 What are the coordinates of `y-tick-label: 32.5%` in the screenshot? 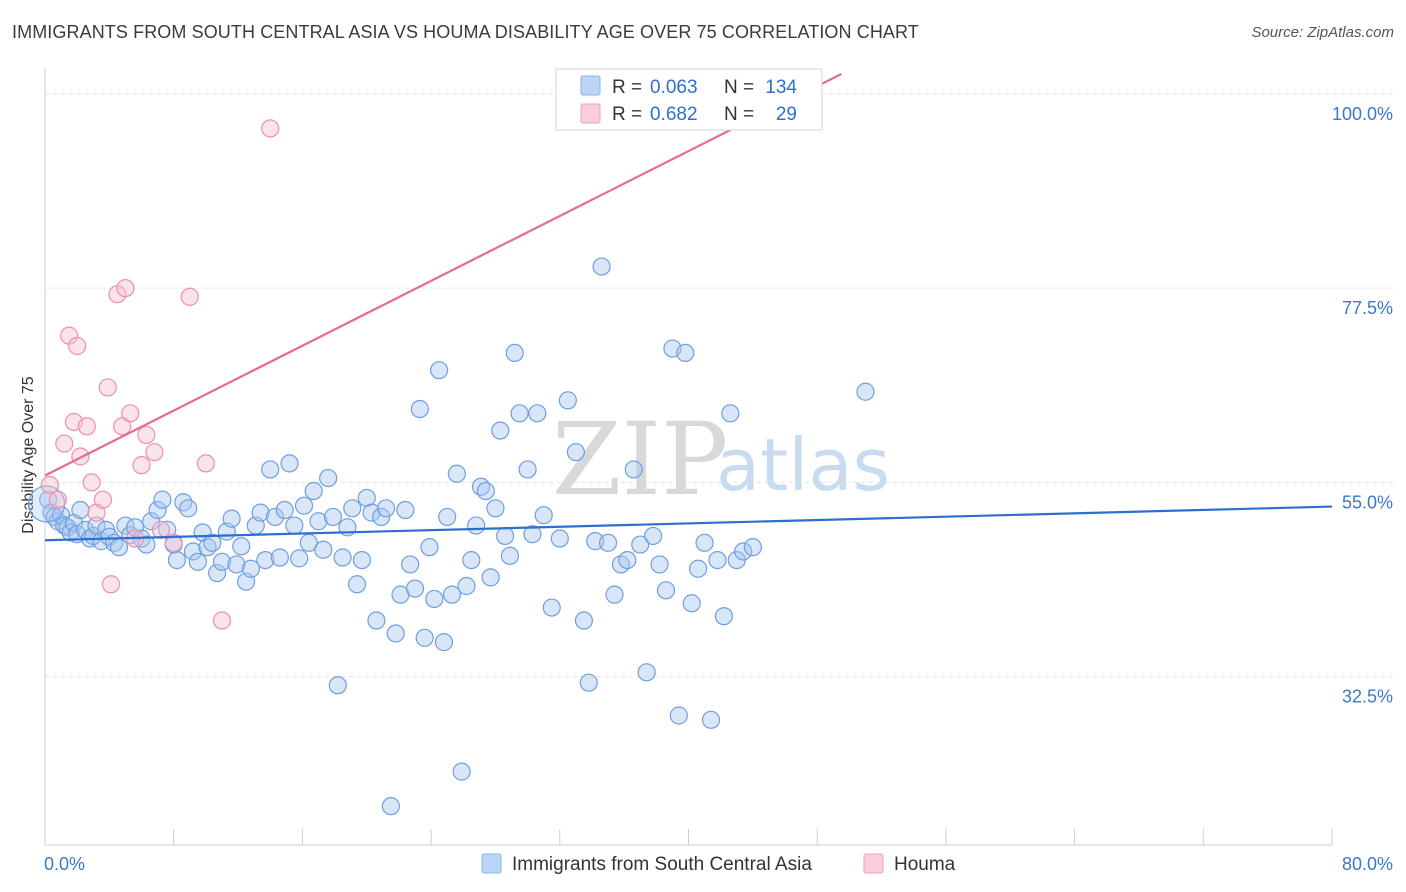 It's located at (1367, 697).